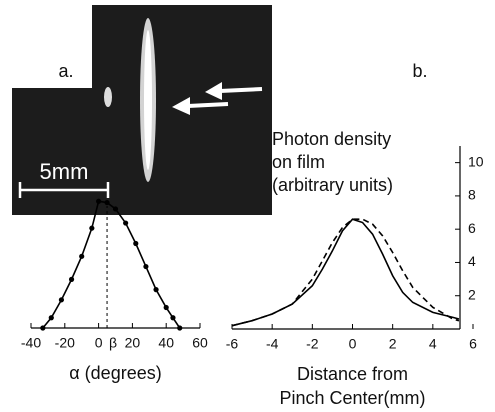 This screenshot has width=495, height=412. Describe the element at coordinates (352, 398) in the screenshot. I see `x-axis-title: Pinch Center(mm)` at that location.